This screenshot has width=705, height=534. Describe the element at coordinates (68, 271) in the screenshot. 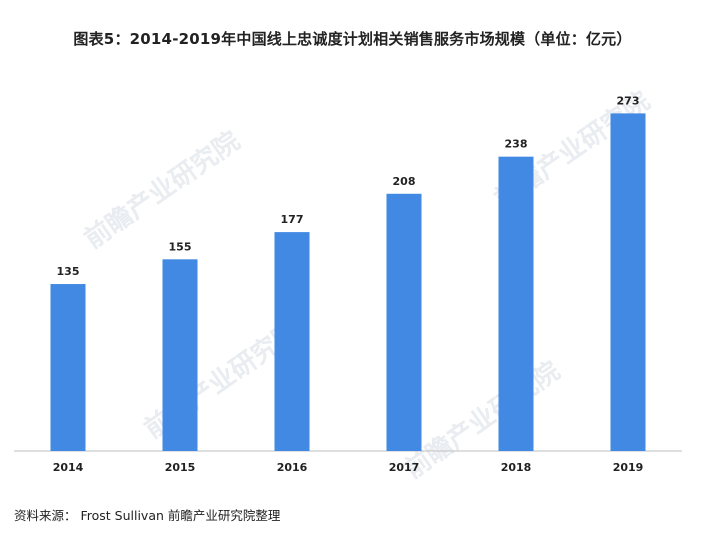

I see `data-label-2014: 135` at that location.